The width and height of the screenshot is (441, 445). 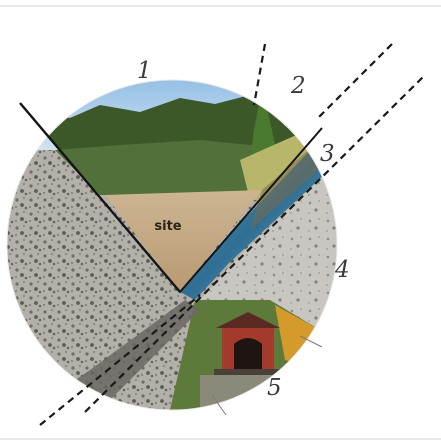 I want to click on river-bank, so click(x=290, y=185).